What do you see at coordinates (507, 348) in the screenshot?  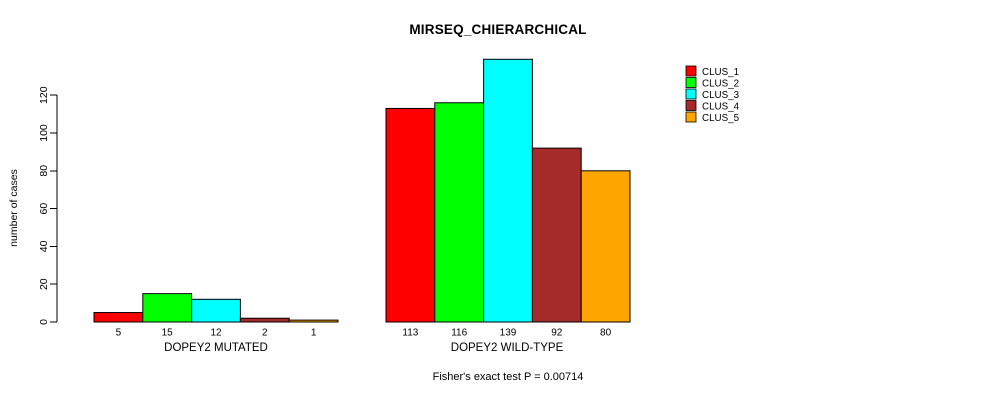 I see `x-group-label-wildtype: DOPEY2 WILD-TYPE` at bounding box center [507, 348].